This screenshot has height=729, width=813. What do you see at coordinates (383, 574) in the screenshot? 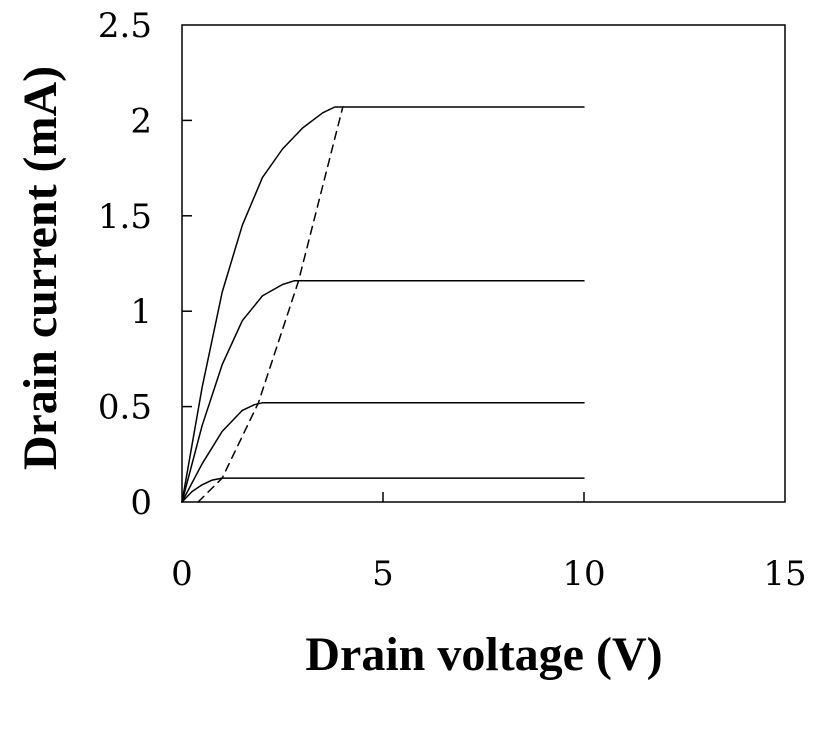
I see `x-tick-label: 5` at bounding box center [383, 574].